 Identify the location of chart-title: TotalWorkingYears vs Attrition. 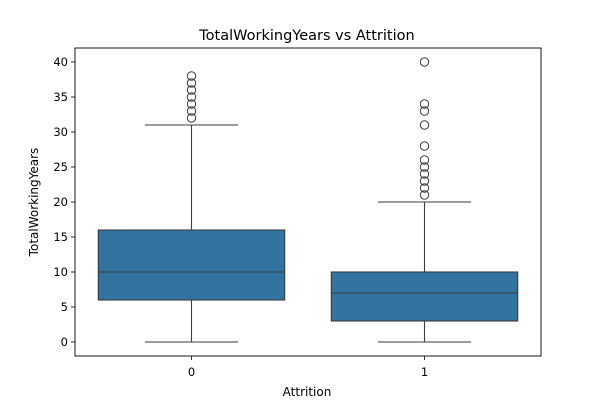
(306, 36).